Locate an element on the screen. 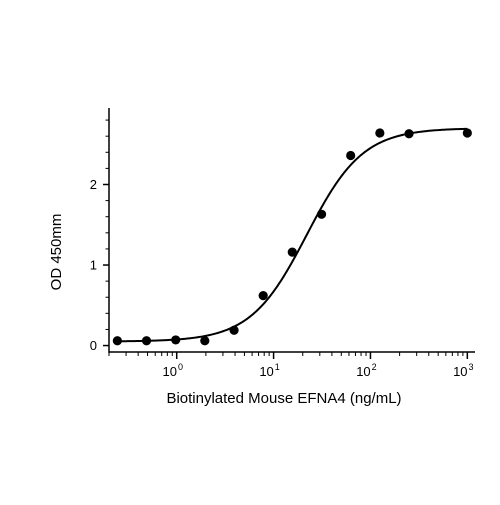 This screenshot has width=500, height=505. x-tick-label: 10³ is located at coordinates (463, 370).